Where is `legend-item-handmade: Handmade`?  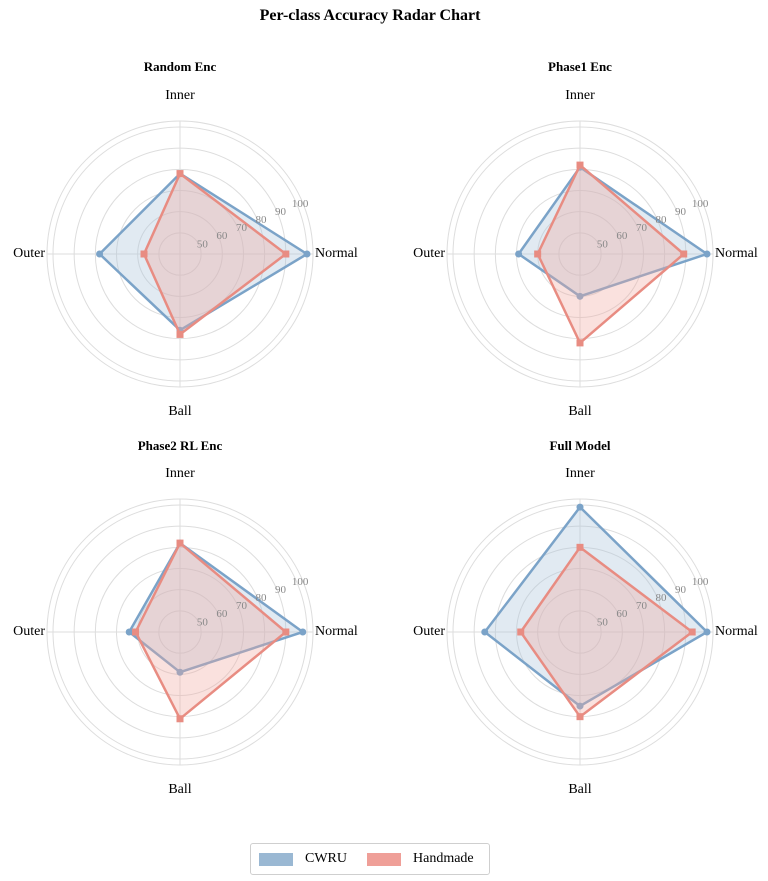 legend-item-handmade: Handmade is located at coordinates (420, 859).